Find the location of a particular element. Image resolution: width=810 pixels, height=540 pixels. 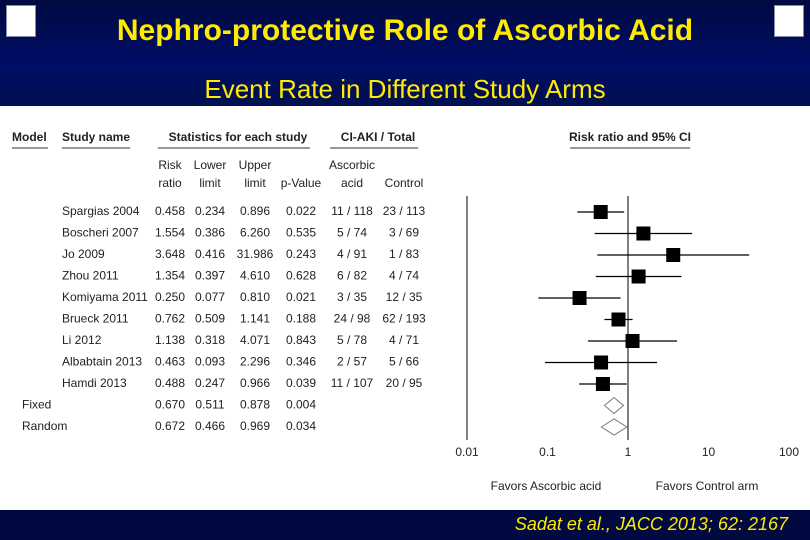

cell: 4.071 is located at coordinates (255, 340).